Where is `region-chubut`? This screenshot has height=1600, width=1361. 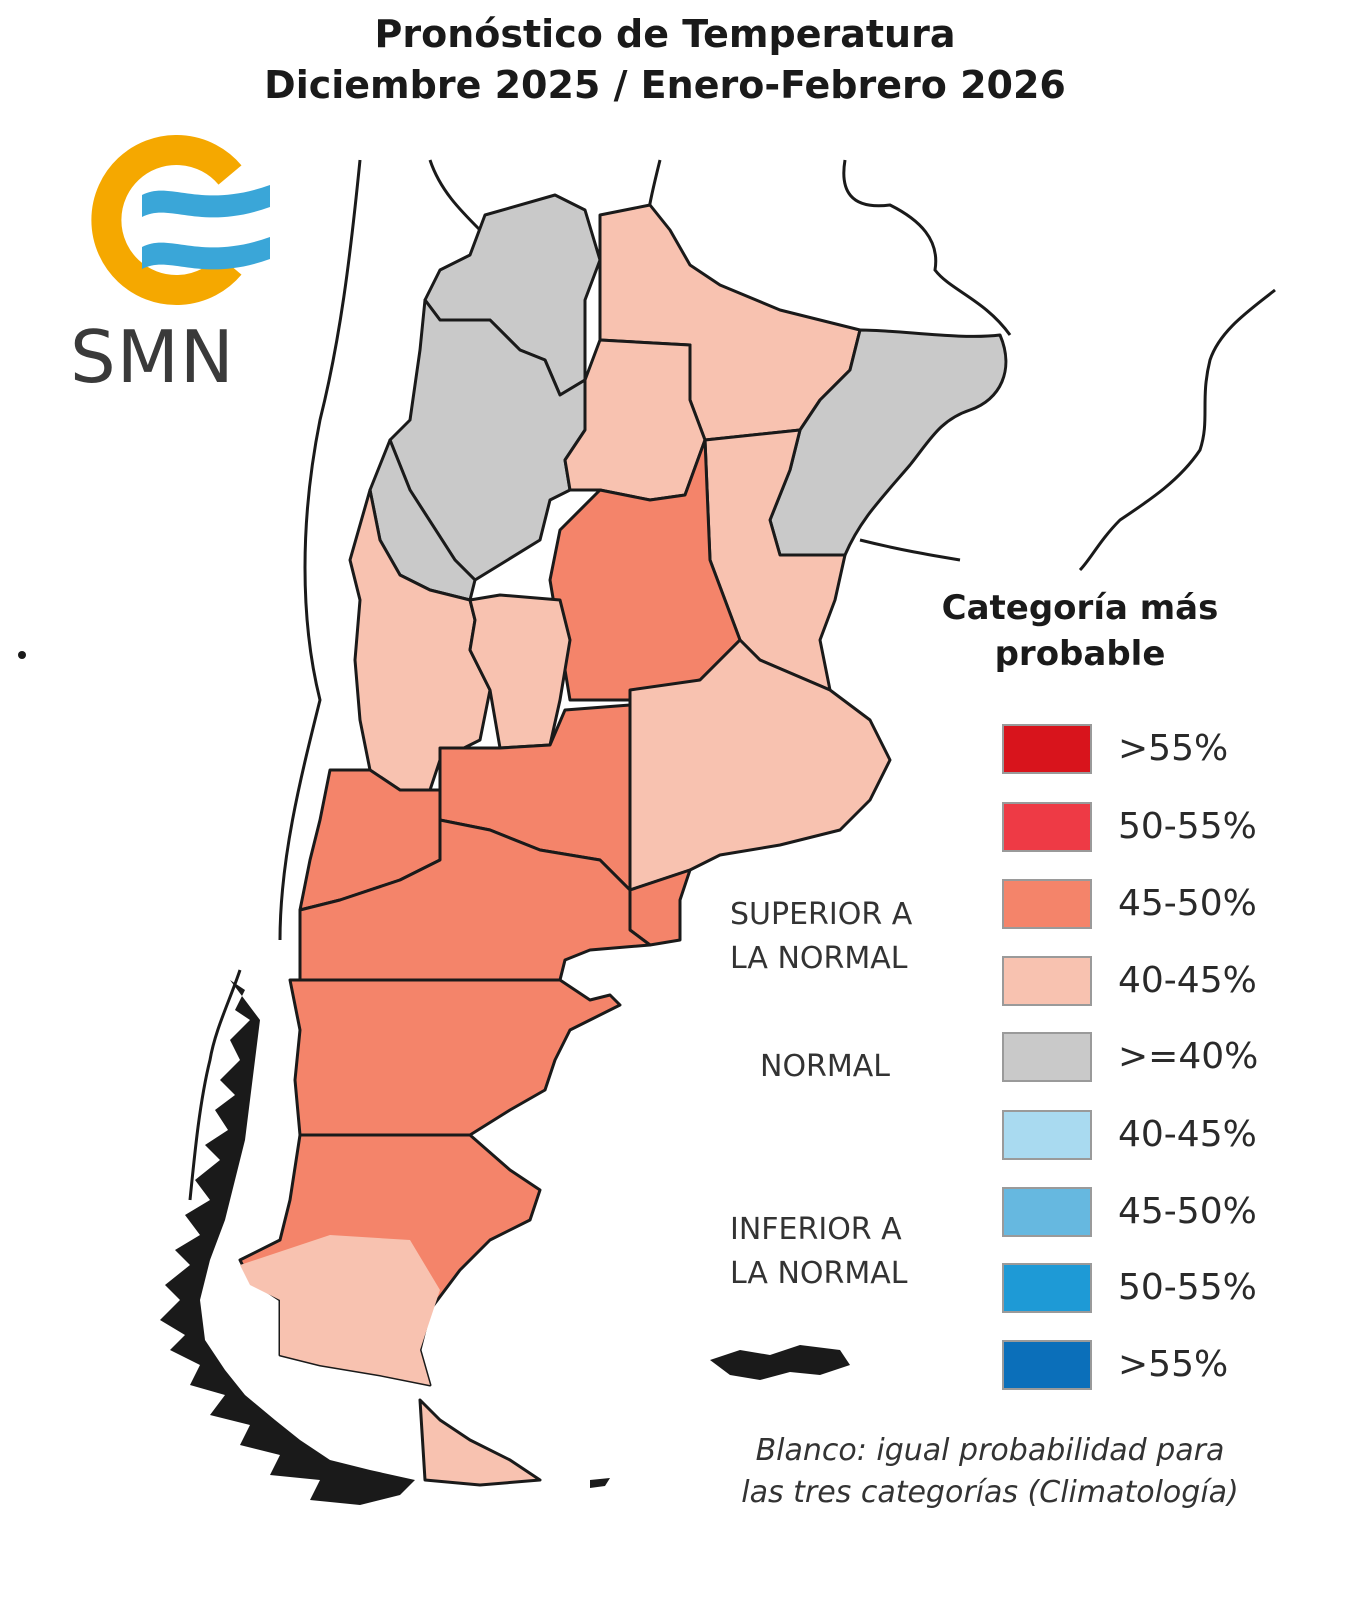
region-chubut is located at coordinates (455, 1057).